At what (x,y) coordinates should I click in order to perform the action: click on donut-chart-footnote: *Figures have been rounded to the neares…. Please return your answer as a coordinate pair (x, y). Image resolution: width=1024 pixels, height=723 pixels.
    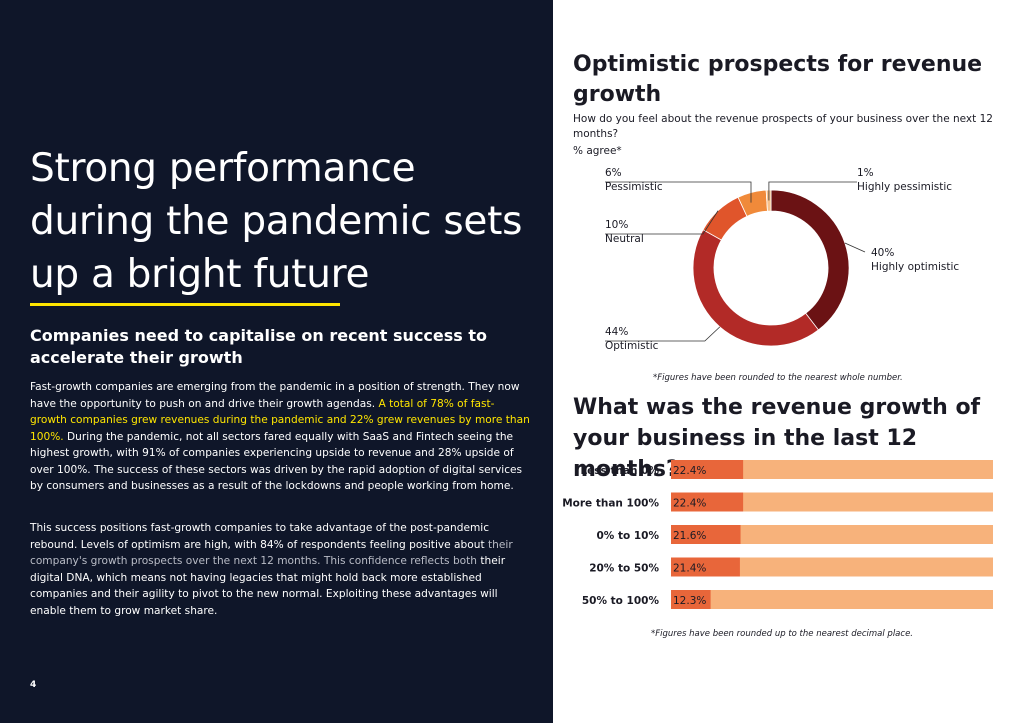
    Looking at the image, I should click on (778, 378).